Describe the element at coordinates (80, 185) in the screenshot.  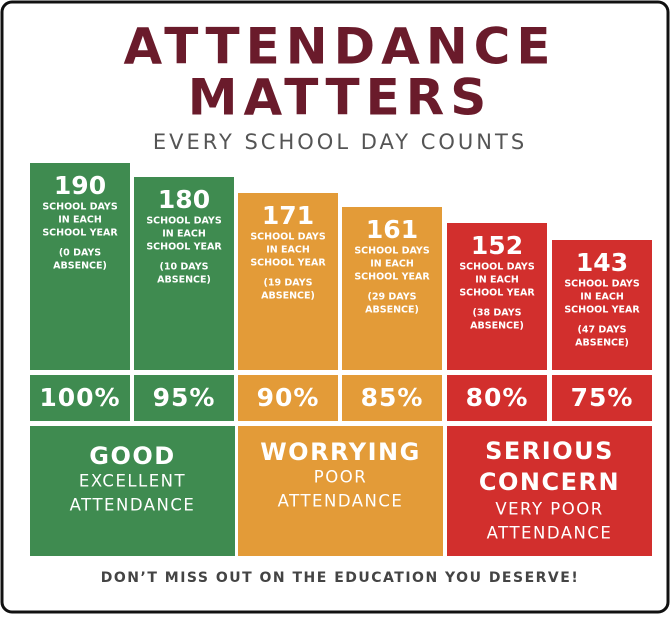
I see `days-number: 190` at that location.